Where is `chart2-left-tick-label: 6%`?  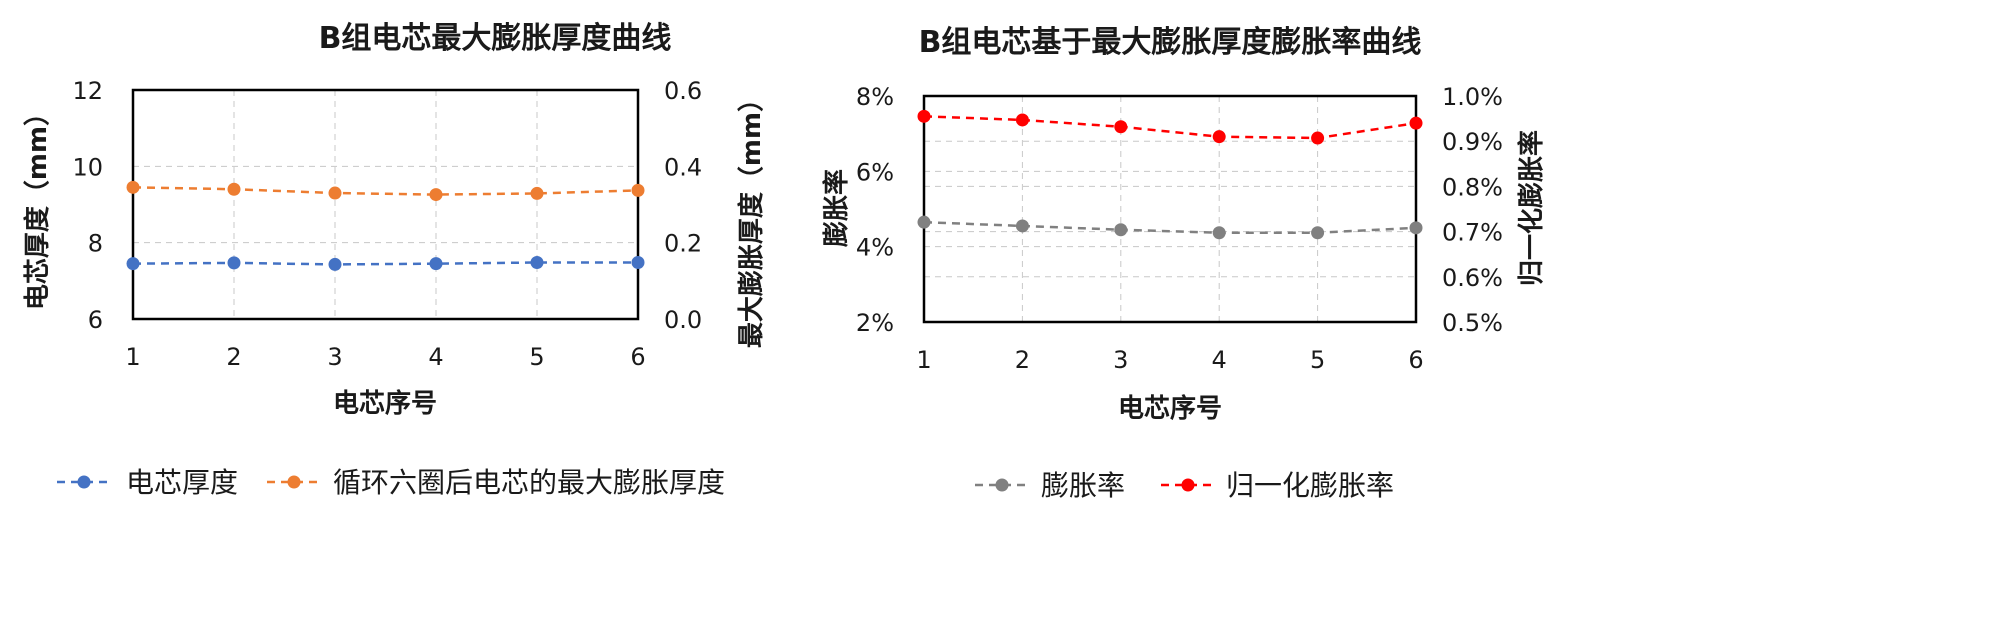
chart2-left-tick-label: 6% is located at coordinates (875, 172).